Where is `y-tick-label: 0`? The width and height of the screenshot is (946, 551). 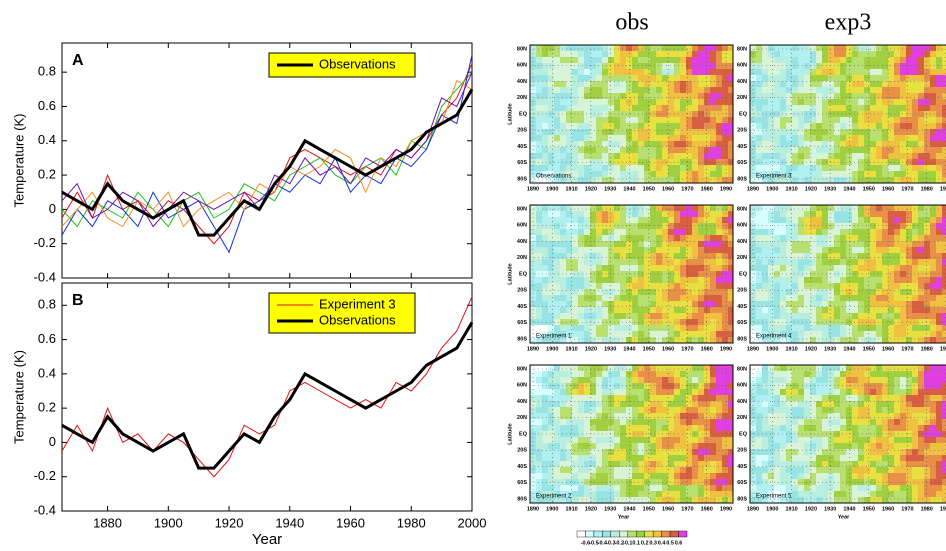
y-tick-label: 0 is located at coordinates (52, 441).